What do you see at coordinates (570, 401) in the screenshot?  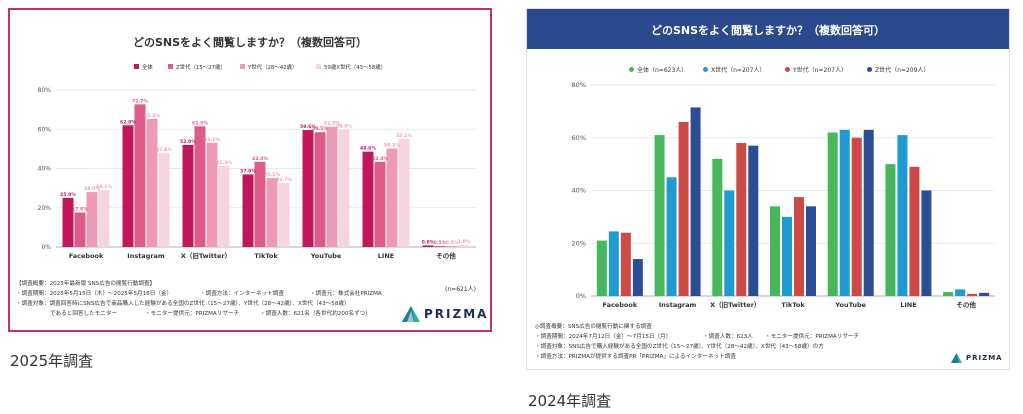 I see `caption-2024: 2024年調査` at bounding box center [570, 401].